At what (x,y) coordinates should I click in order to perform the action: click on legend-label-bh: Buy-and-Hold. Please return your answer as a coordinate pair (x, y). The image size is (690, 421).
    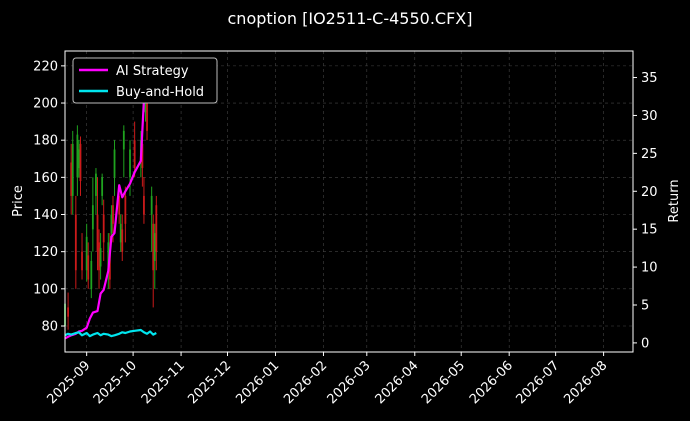
    Looking at the image, I should click on (160, 92).